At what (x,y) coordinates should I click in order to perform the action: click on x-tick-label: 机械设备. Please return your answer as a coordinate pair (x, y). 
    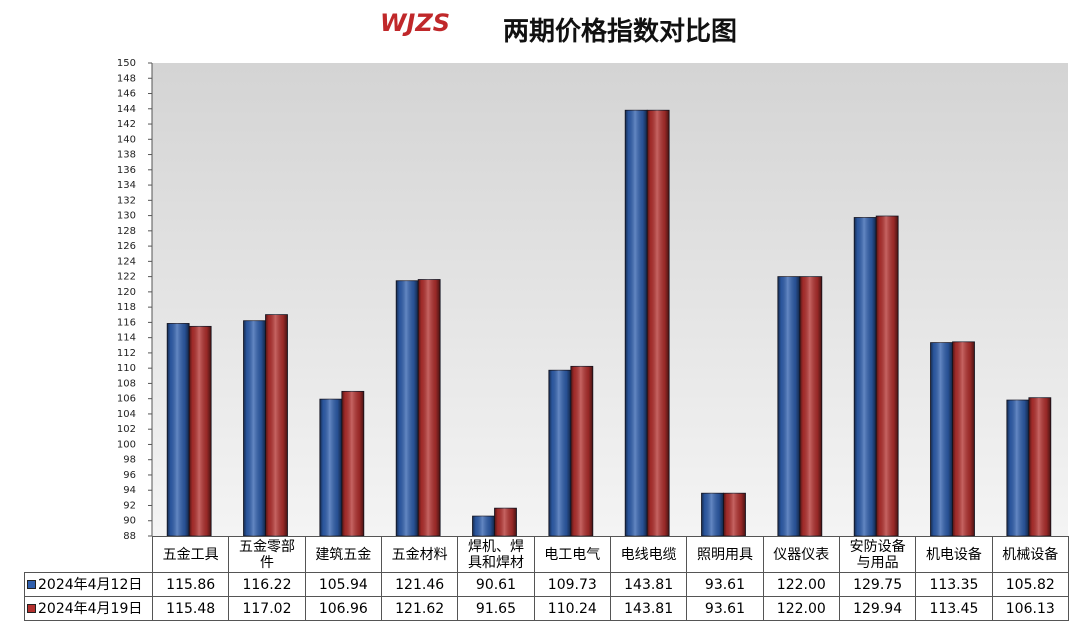
    Looking at the image, I should click on (1030, 554).